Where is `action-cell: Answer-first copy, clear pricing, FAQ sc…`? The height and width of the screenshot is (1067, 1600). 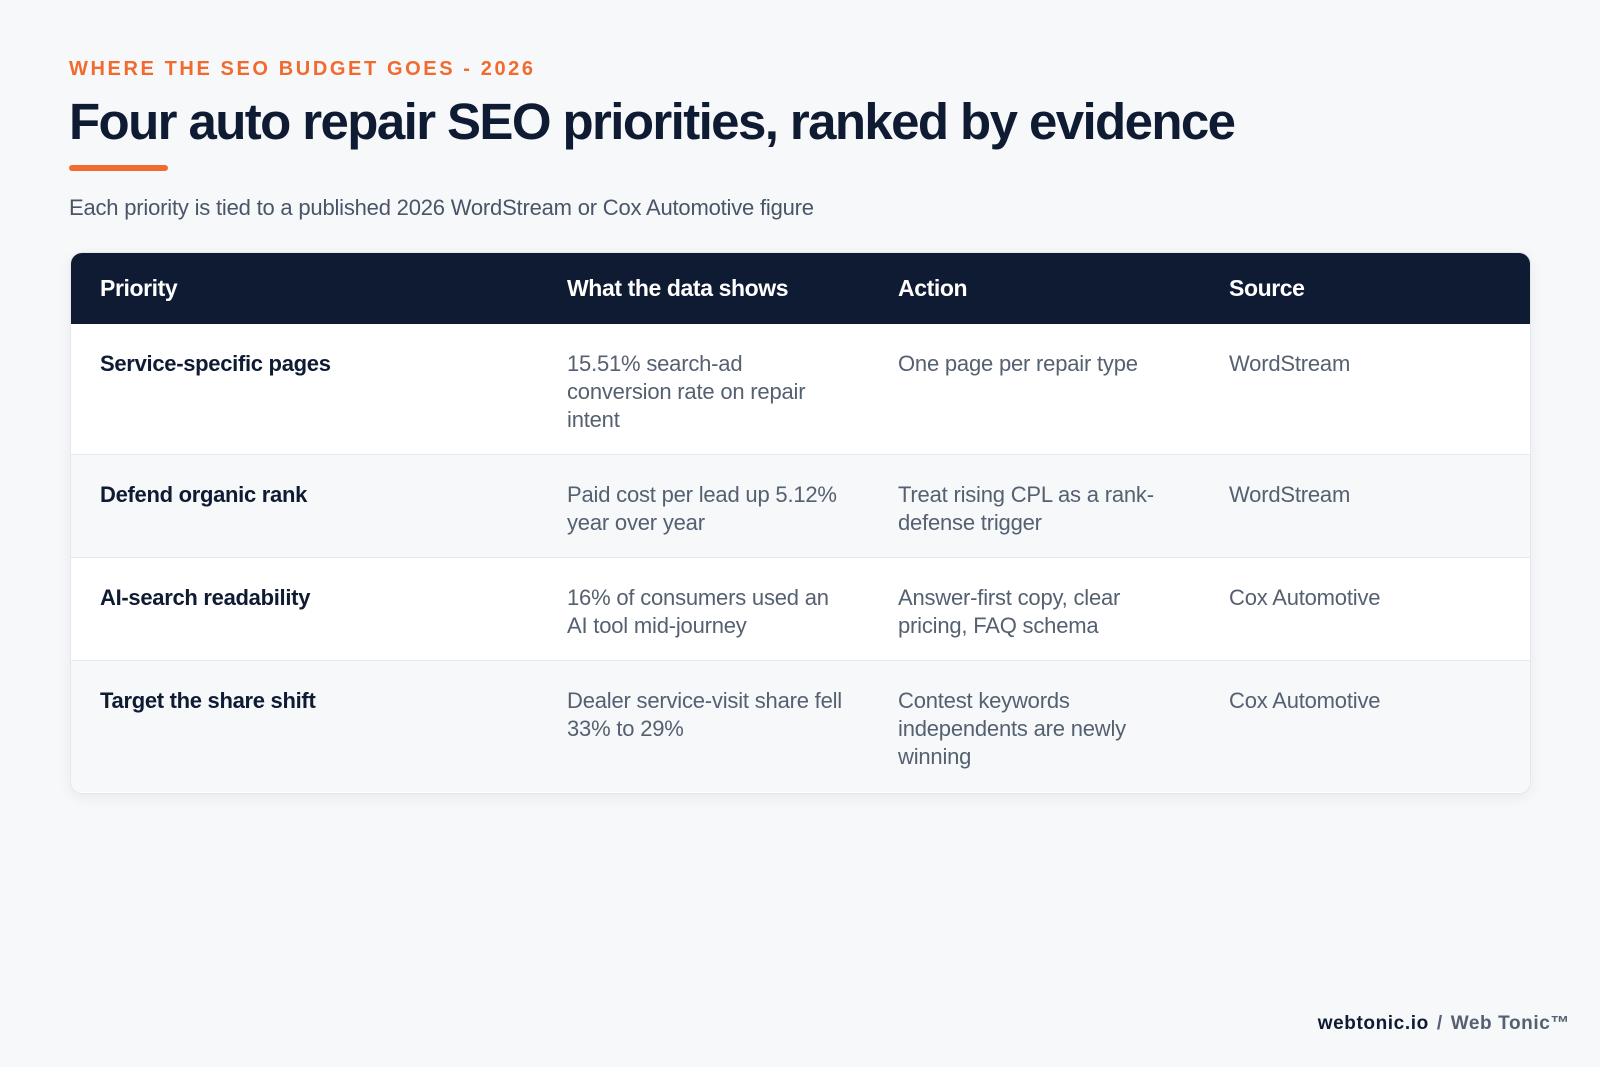 action-cell: Answer-first copy, clear pricing, FAQ sc… is located at coordinates (1009, 611).